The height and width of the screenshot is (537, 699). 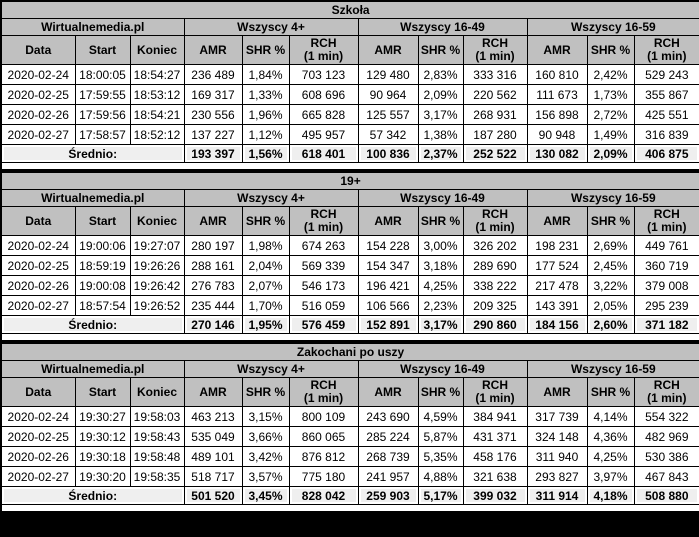 I want to click on amr-16-49-cell: 243 690, so click(x=388, y=416).